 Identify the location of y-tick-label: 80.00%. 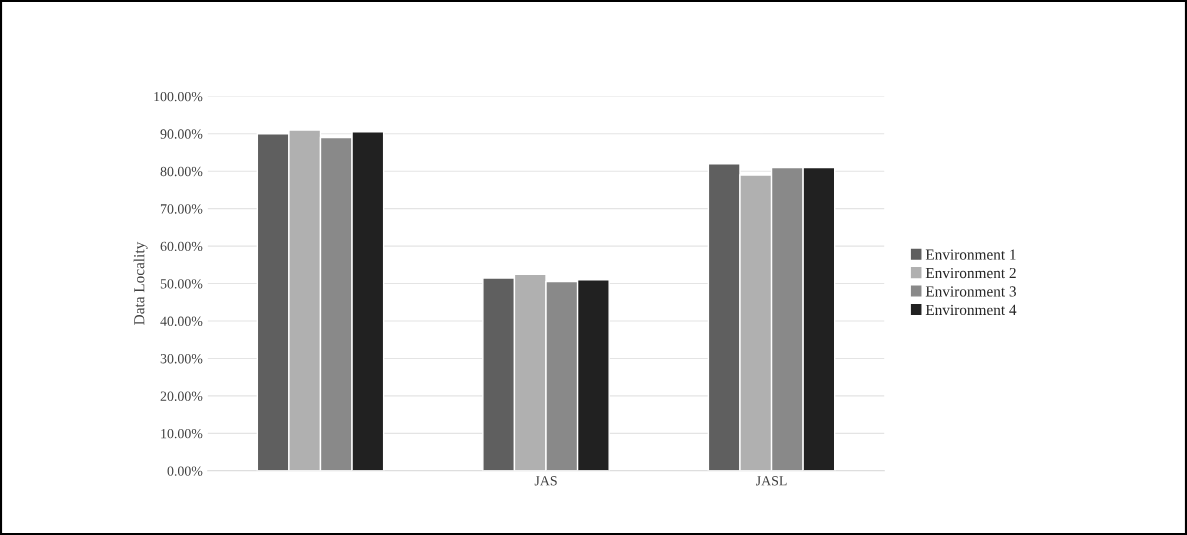
(181, 171).